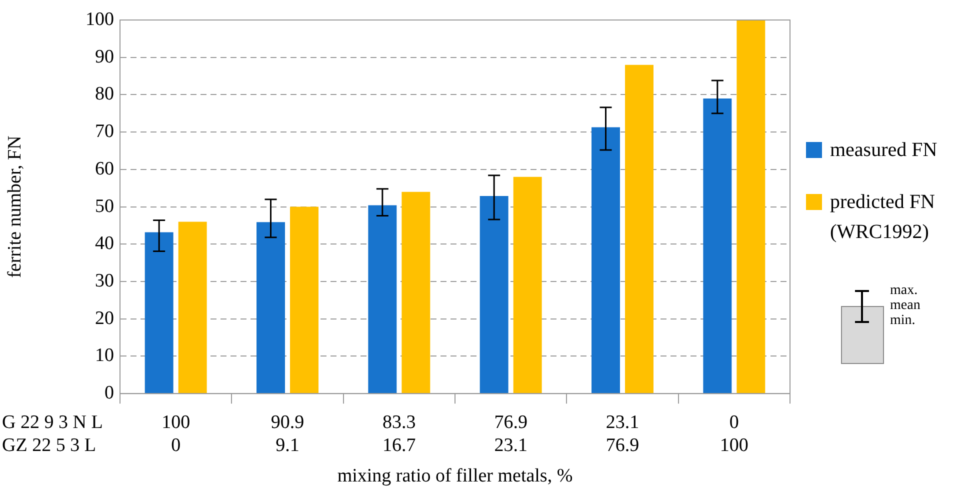 The image size is (975, 488). Describe the element at coordinates (52, 422) in the screenshot. I see `text: G 22 9 3 N L` at that location.